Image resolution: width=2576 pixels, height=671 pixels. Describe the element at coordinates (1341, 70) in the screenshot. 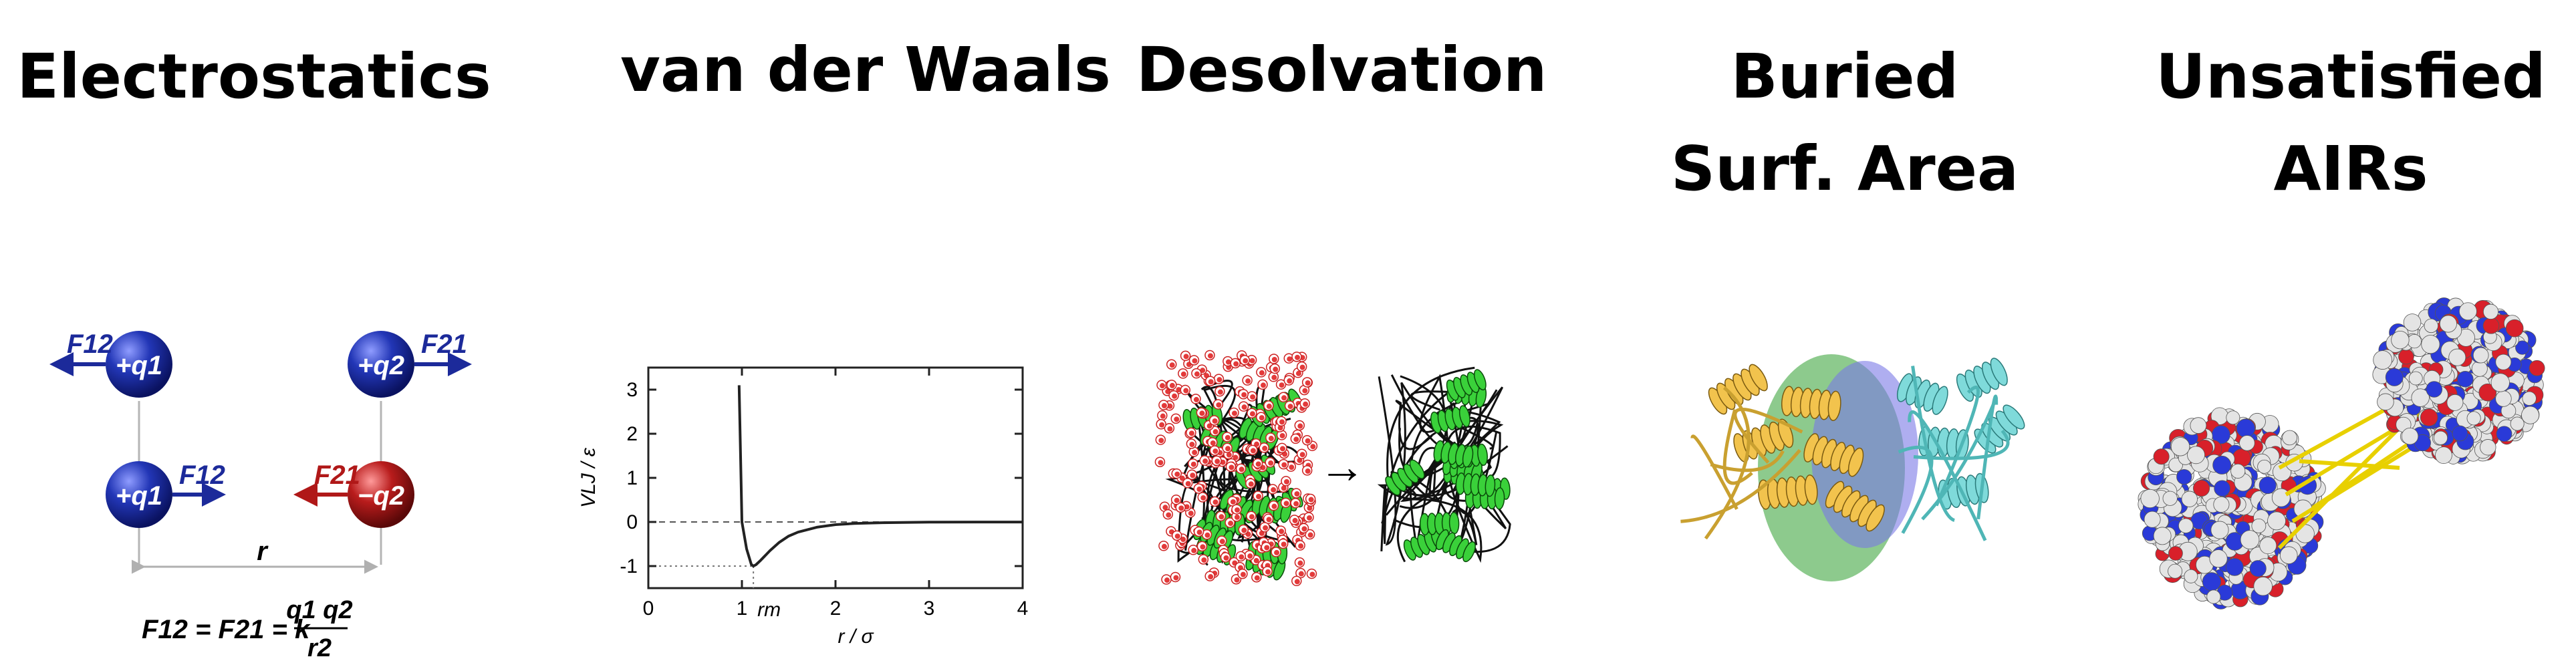

I see `title-desolvation: Desolvation` at that location.